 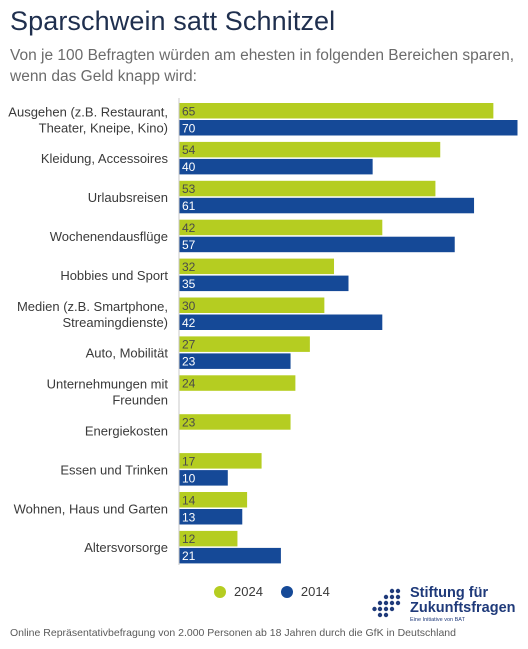 What do you see at coordinates (189, 306) in the screenshot?
I see `bar-value-label: 30` at bounding box center [189, 306].